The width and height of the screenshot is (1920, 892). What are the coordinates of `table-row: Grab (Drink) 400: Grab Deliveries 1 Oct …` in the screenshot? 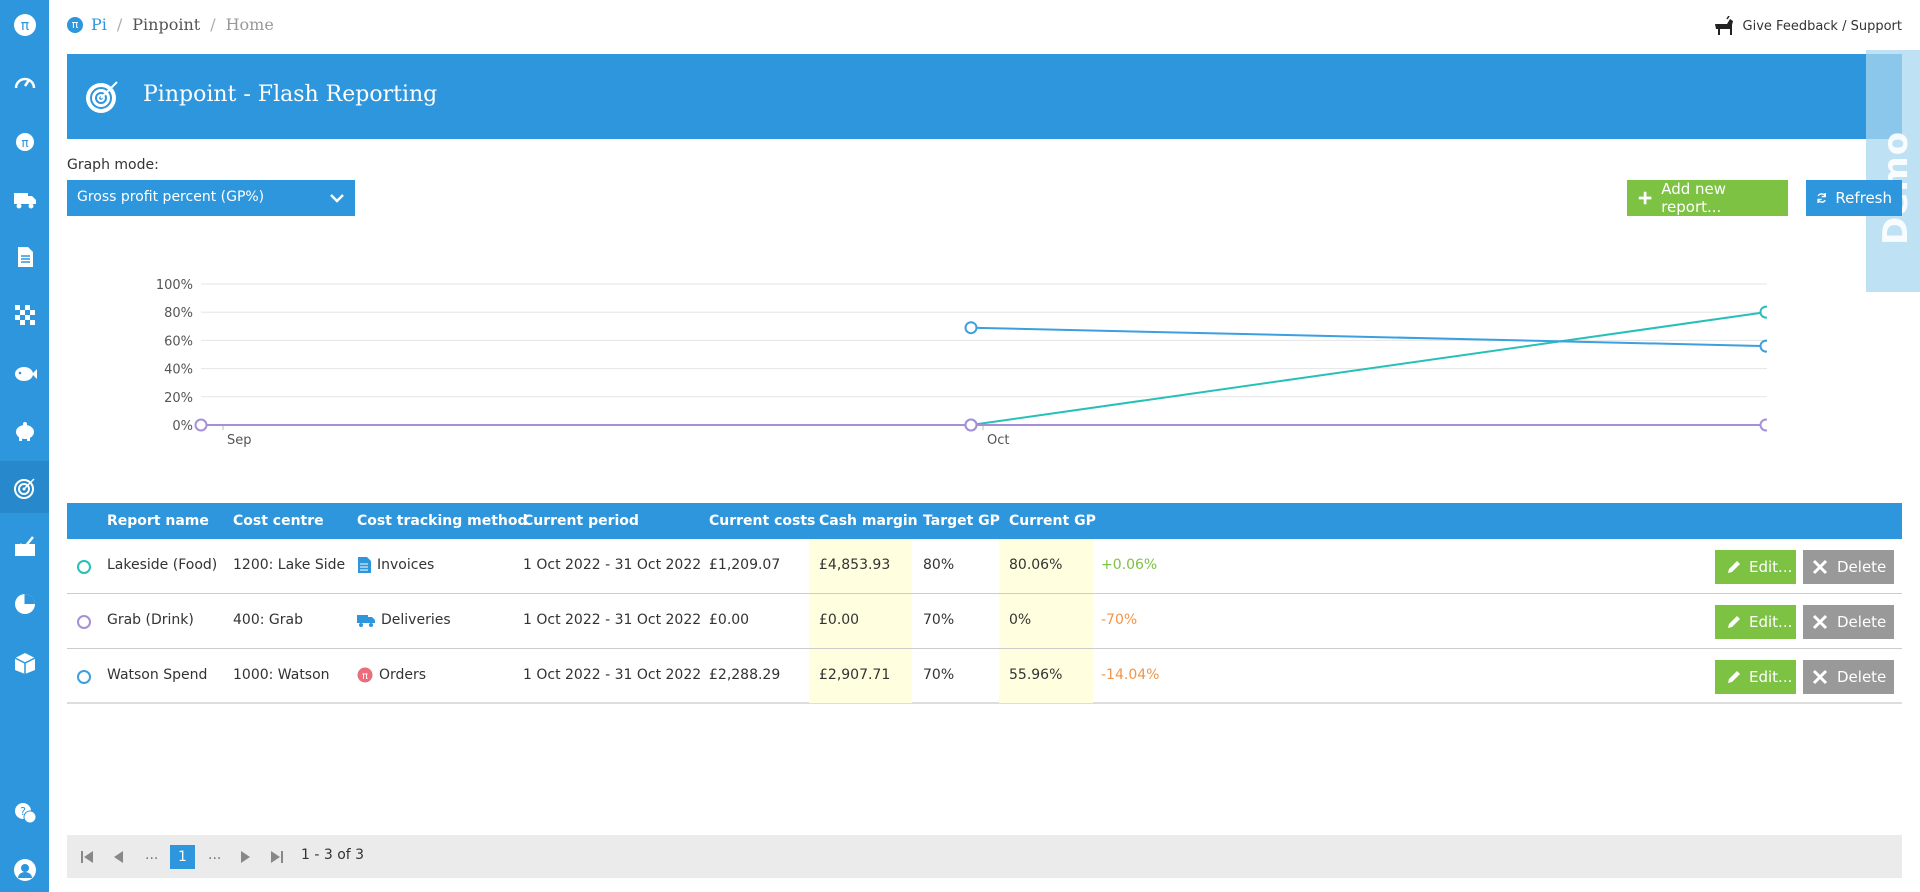 It's located at (984, 621).